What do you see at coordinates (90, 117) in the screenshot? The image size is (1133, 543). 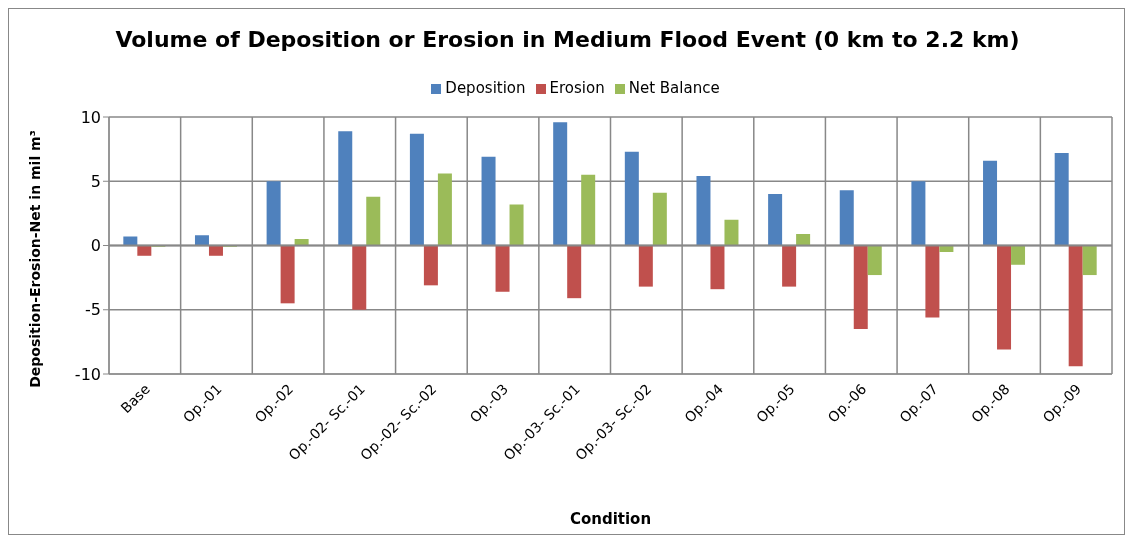 I see `y-tick-label: 10` at bounding box center [90, 117].